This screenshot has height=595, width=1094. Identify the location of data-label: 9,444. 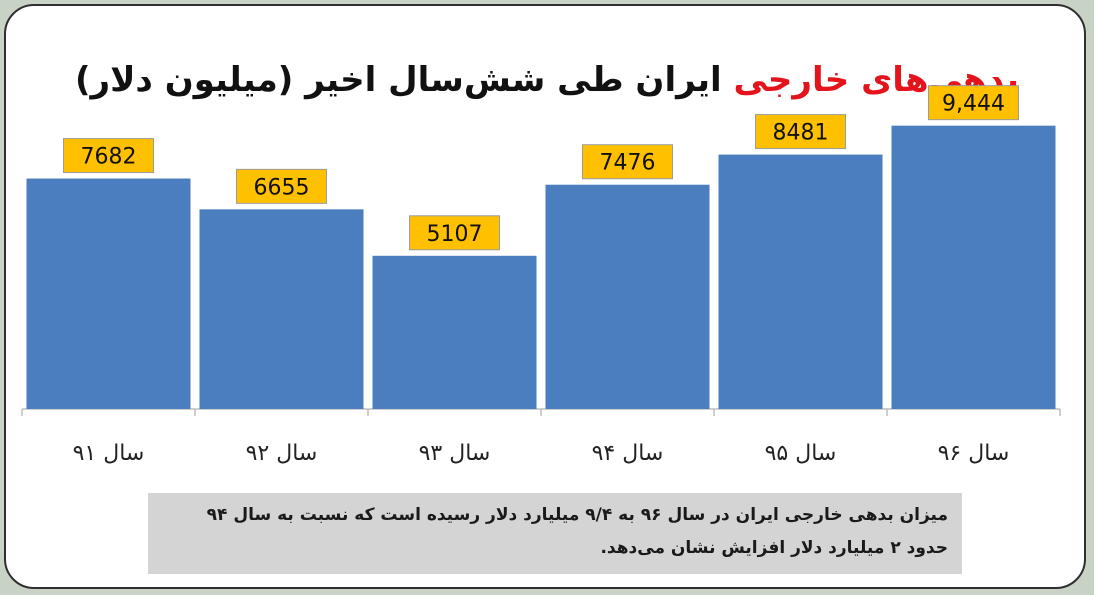
(973, 104).